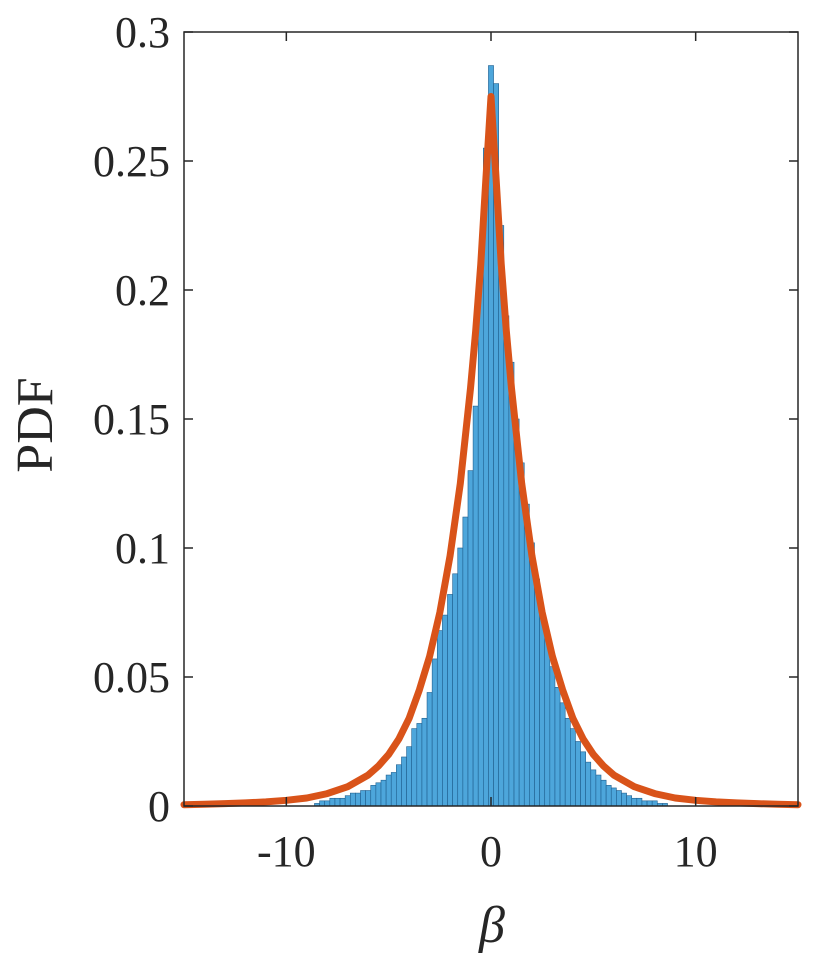  What do you see at coordinates (286, 851) in the screenshot?
I see `x-tick-label: -10` at bounding box center [286, 851].